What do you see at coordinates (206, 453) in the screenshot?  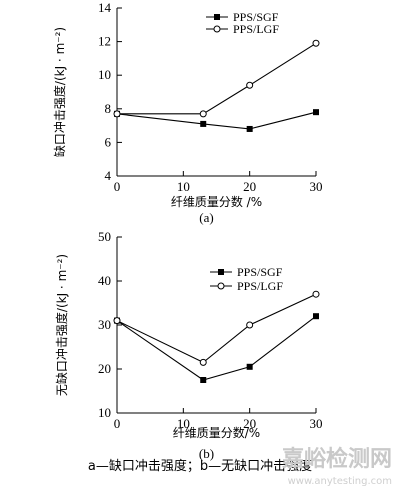 I see `panel-label: (b)` at bounding box center [206, 453].